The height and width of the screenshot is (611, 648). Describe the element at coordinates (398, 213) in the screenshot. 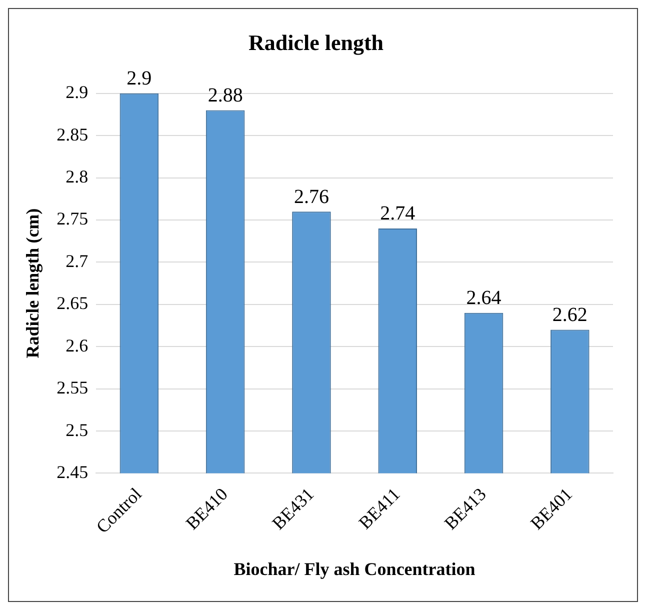

I see `data-label: 2.74` at that location.